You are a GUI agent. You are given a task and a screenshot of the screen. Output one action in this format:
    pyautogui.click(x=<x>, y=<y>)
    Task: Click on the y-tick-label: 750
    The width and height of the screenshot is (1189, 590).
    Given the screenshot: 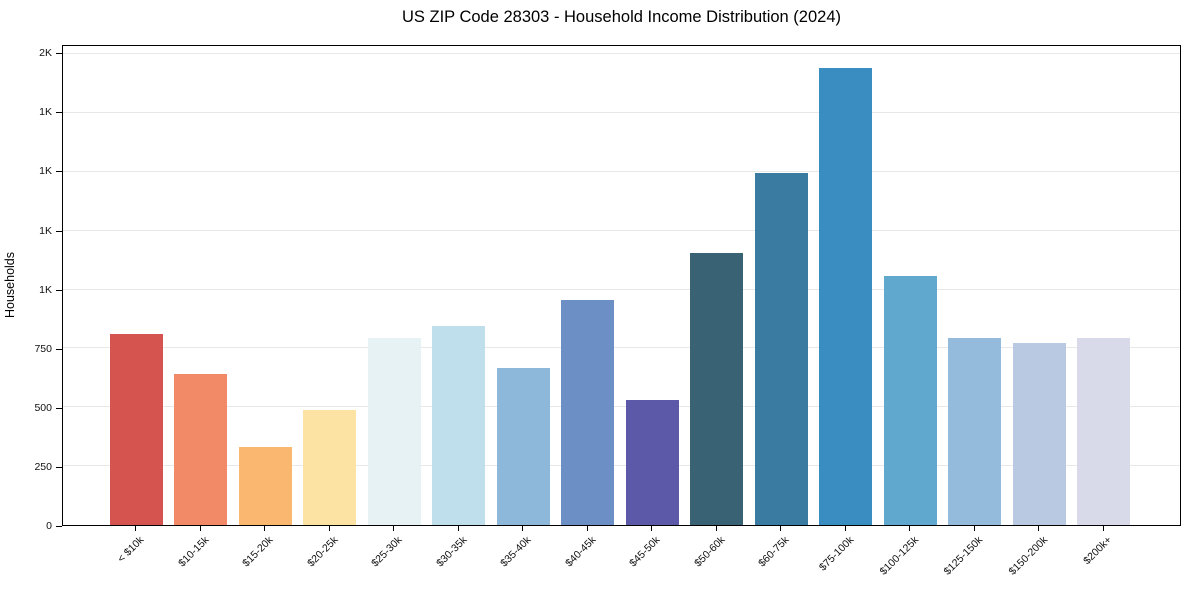 What is the action you would take?
    pyautogui.click(x=43, y=348)
    